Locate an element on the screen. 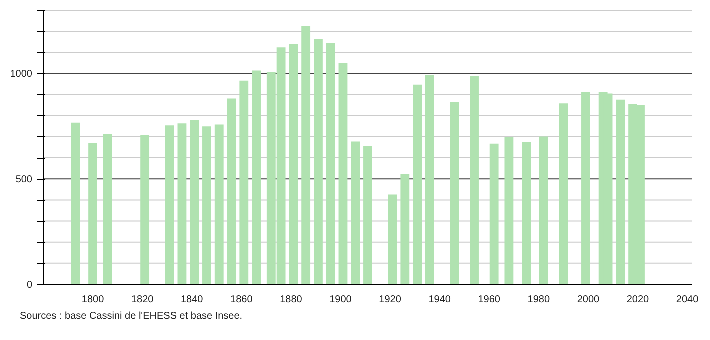  x-tick-label: 1880 is located at coordinates (291, 300).